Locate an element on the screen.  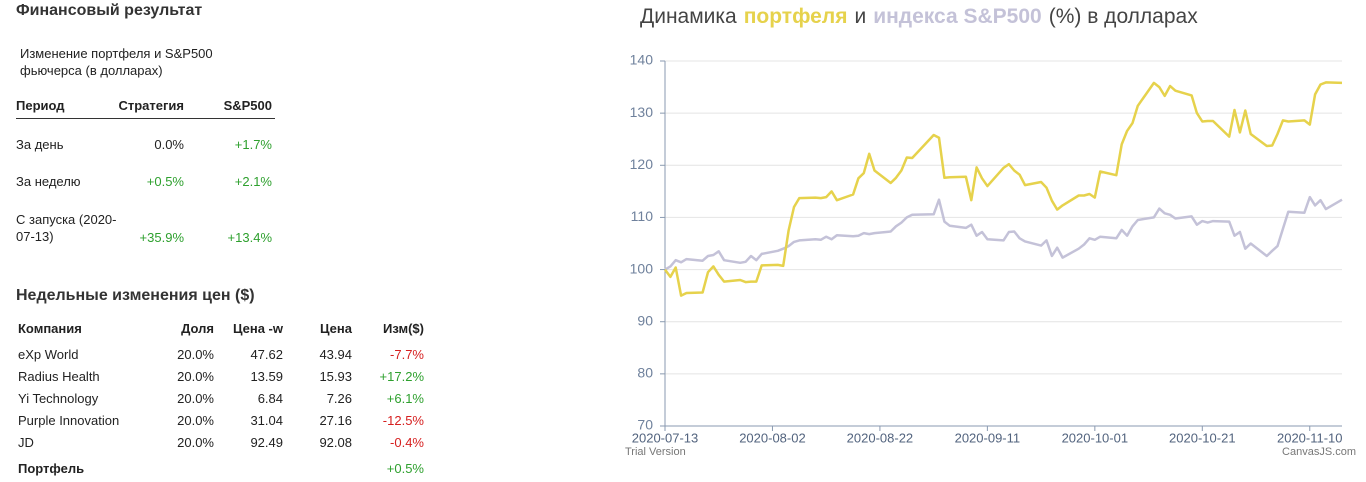
table-cell: 15.93 is located at coordinates (335, 376).